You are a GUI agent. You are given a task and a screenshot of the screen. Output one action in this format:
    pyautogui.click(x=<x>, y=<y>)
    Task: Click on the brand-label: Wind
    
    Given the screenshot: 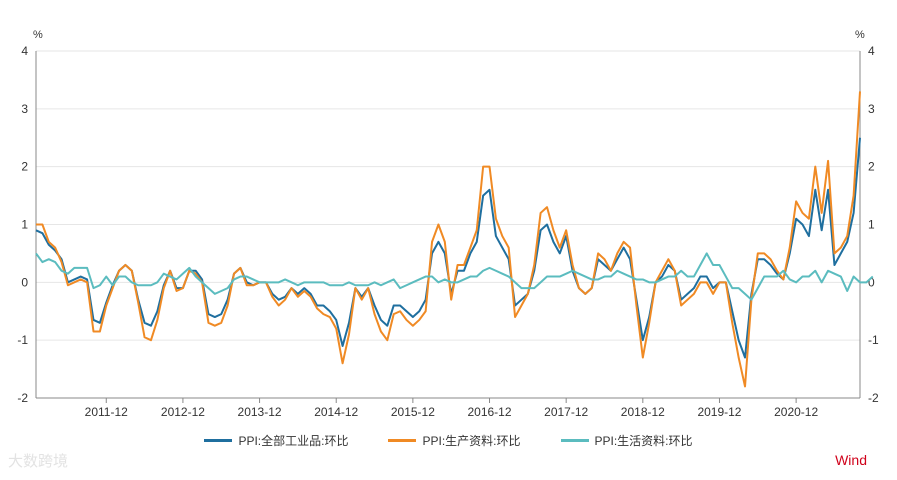 What is the action you would take?
    pyautogui.click(x=851, y=460)
    